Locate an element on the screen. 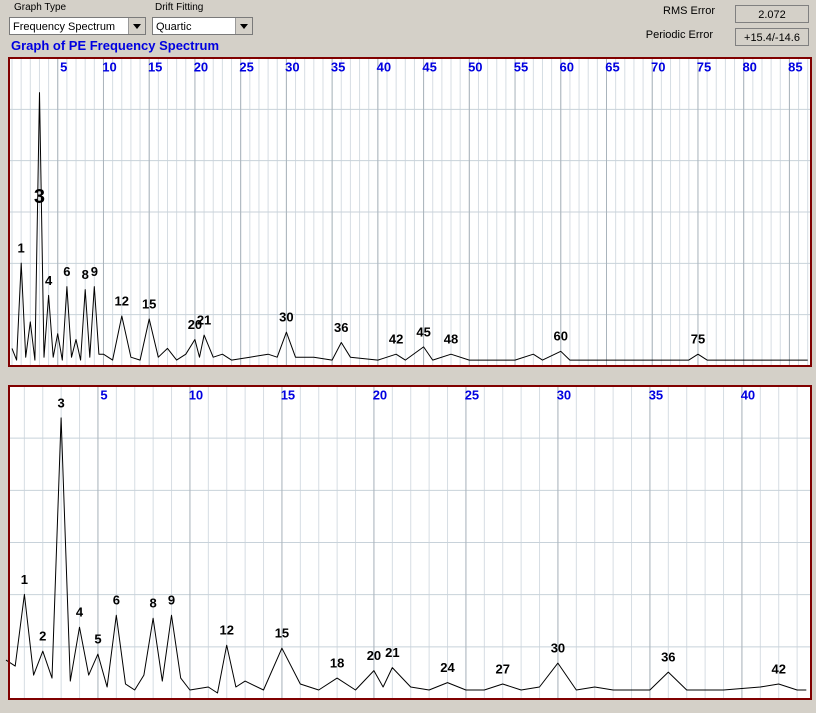  graph-title: Graph of PE Frequency Spectrum is located at coordinates (115, 45).